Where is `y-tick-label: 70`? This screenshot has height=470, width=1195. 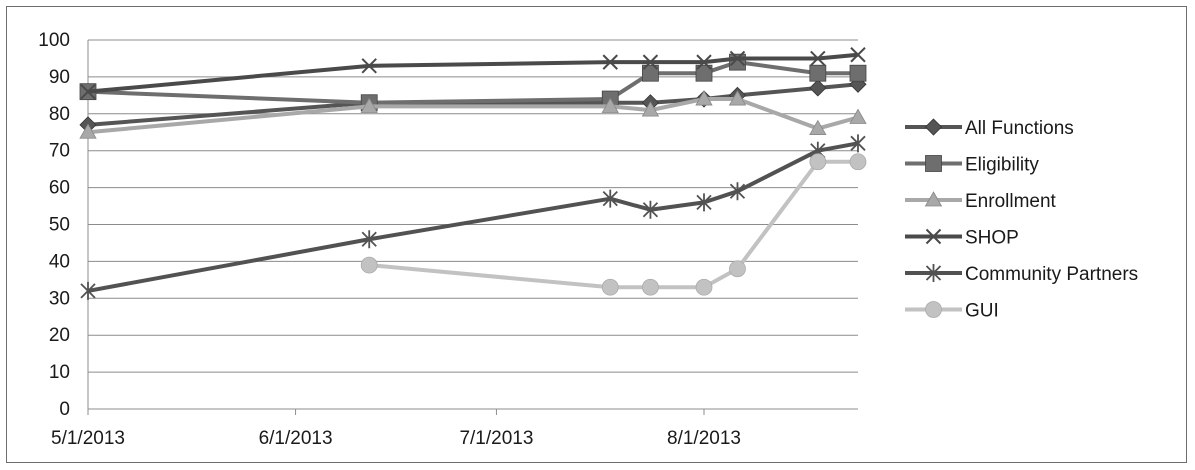
y-tick-label: 70 is located at coordinates (59, 151).